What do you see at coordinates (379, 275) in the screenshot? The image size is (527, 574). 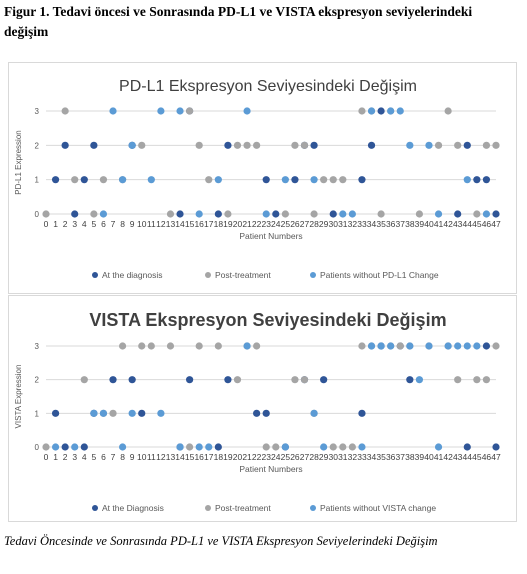 I see `pd-l1-legend-label-3: Patients without PD-L1 Change` at bounding box center [379, 275].